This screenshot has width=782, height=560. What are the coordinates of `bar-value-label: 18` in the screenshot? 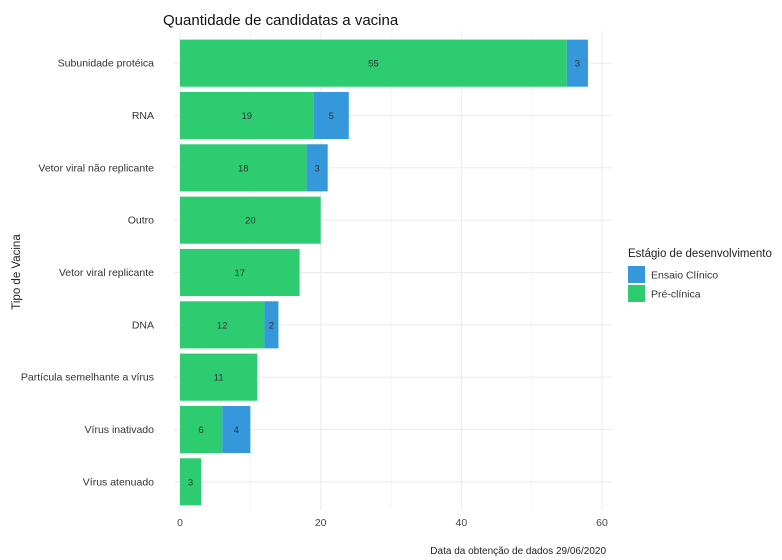 It's located at (243, 168).